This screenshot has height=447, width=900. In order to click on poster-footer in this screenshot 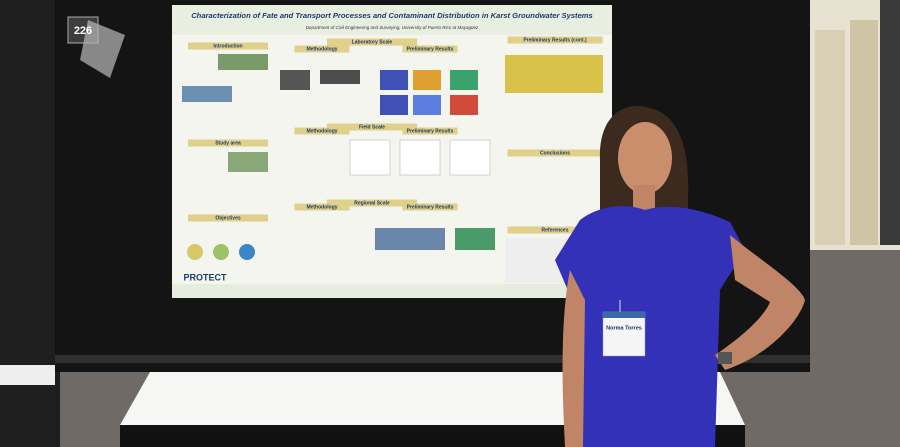, I will do `click(392, 291)`.